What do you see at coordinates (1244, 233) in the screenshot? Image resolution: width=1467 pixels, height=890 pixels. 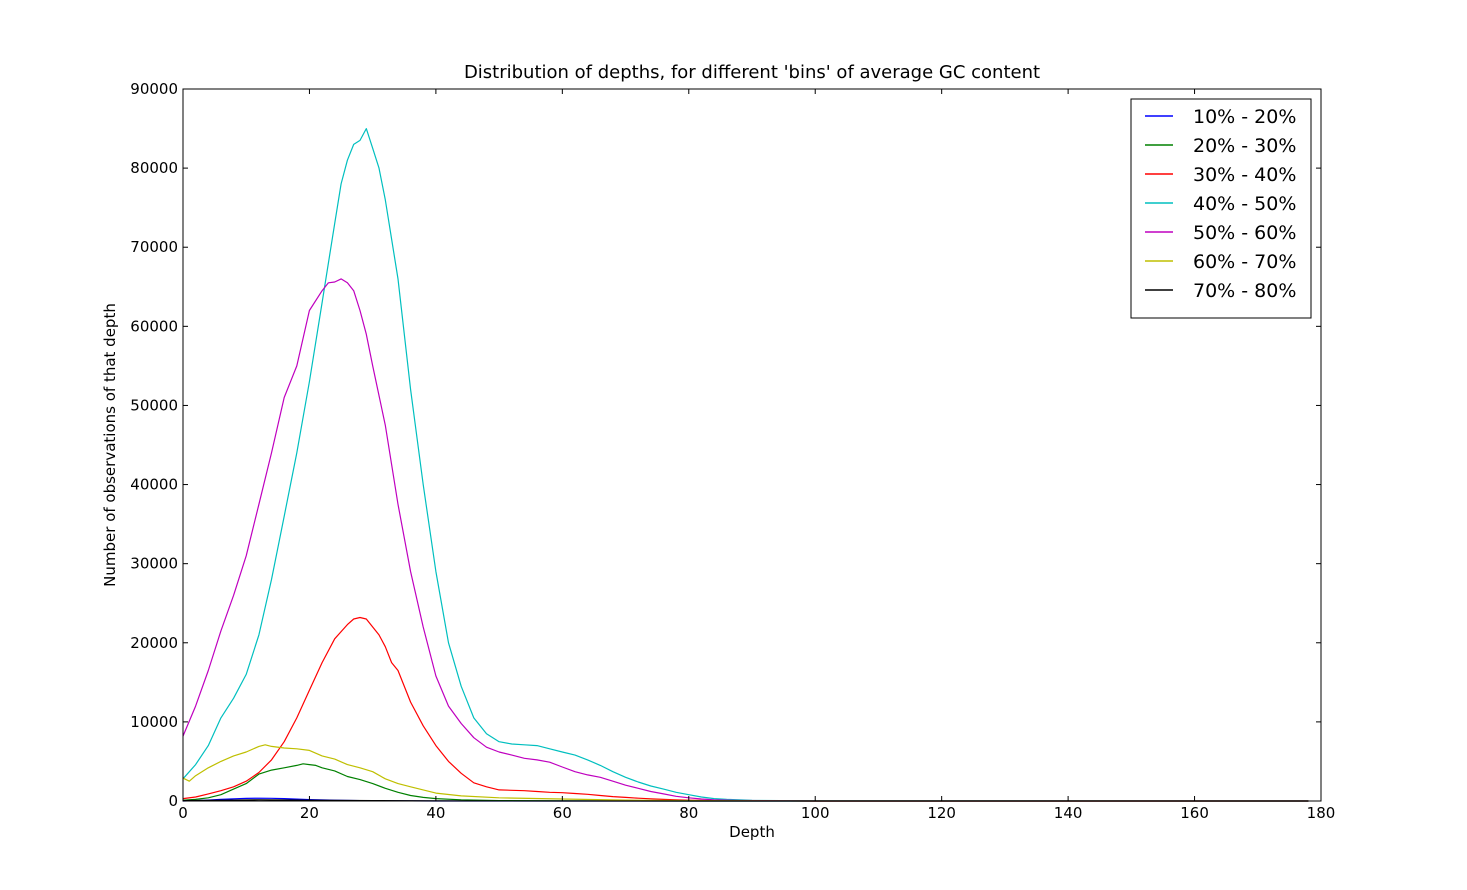 I see `legend-label-5: 50% - 60%` at bounding box center [1244, 233].